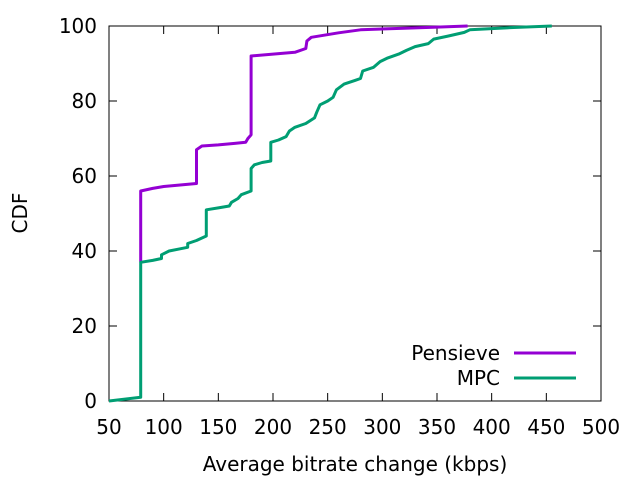  What do you see at coordinates (84, 251) in the screenshot?
I see `y-tick-label: 40` at bounding box center [84, 251].